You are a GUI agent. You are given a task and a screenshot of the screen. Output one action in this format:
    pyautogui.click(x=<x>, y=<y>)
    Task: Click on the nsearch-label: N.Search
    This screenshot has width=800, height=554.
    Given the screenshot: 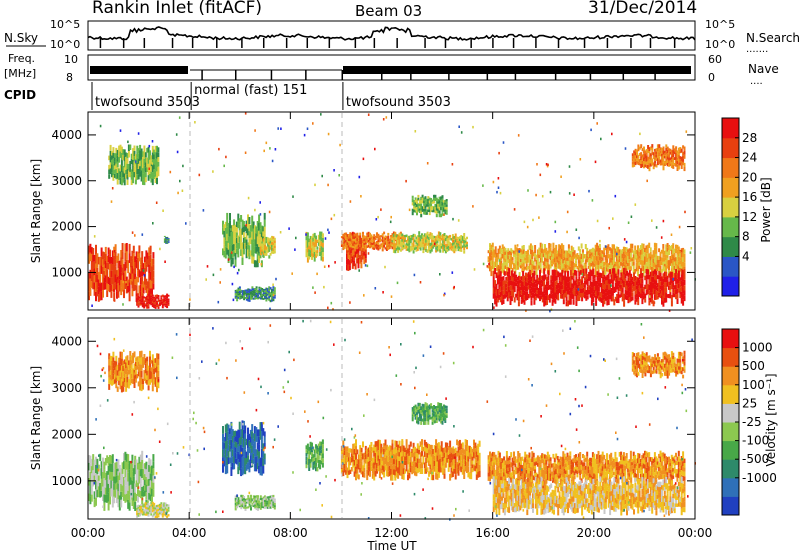 What is the action you would take?
    pyautogui.click(x=773, y=38)
    